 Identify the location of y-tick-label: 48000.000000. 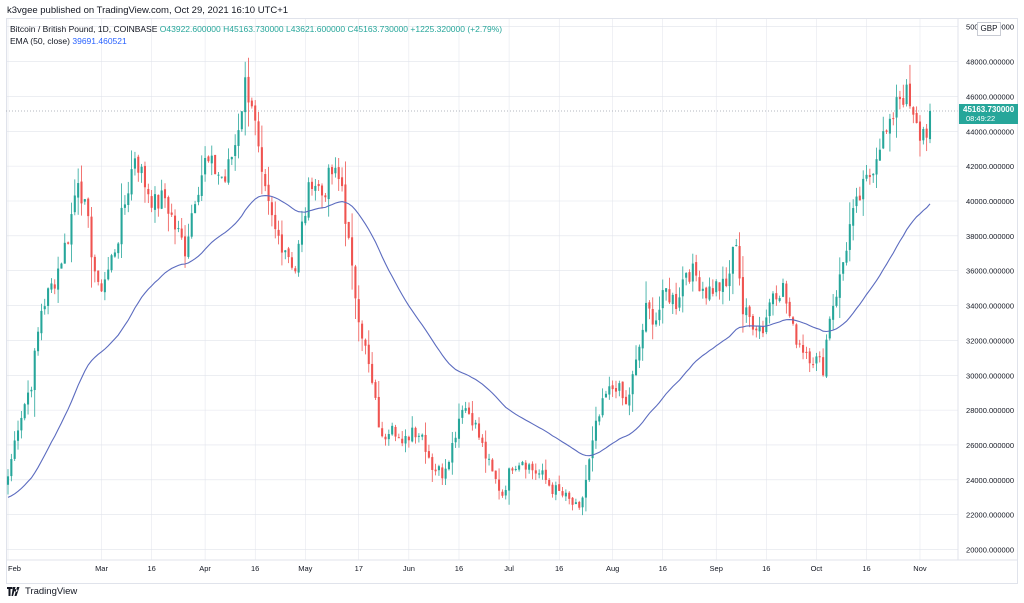
(990, 62).